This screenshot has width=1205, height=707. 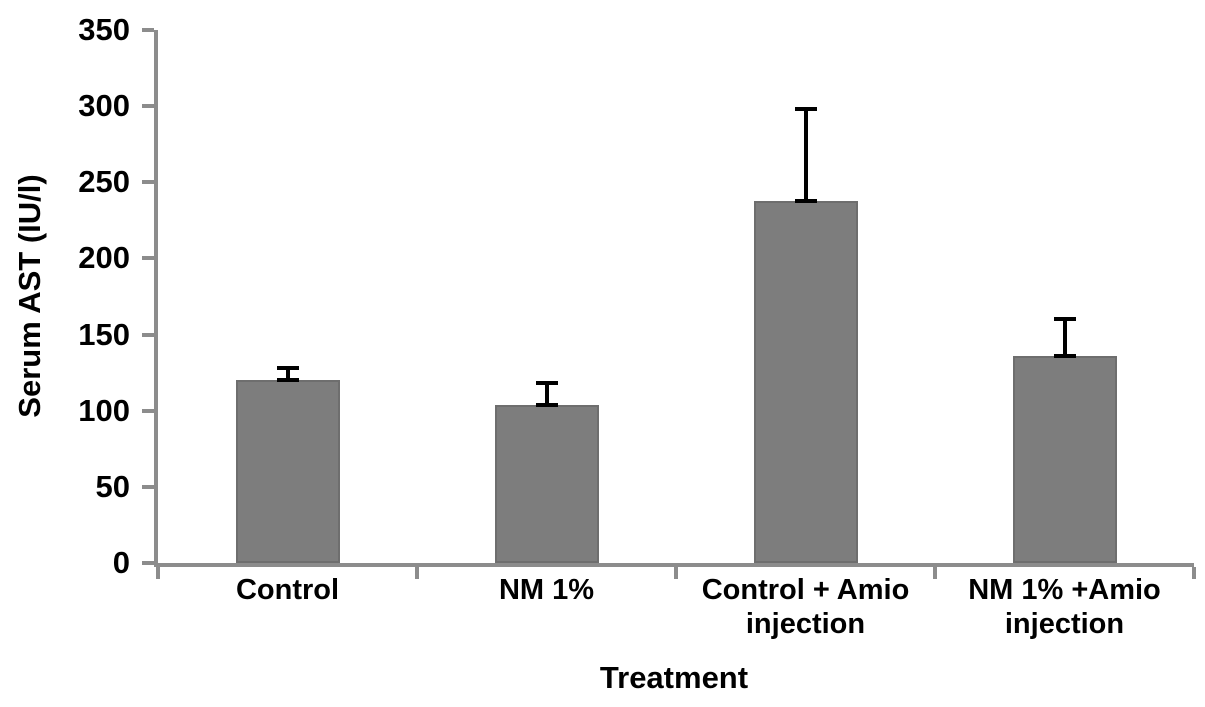 I want to click on y-tick-label: 300, so click(x=104, y=106).